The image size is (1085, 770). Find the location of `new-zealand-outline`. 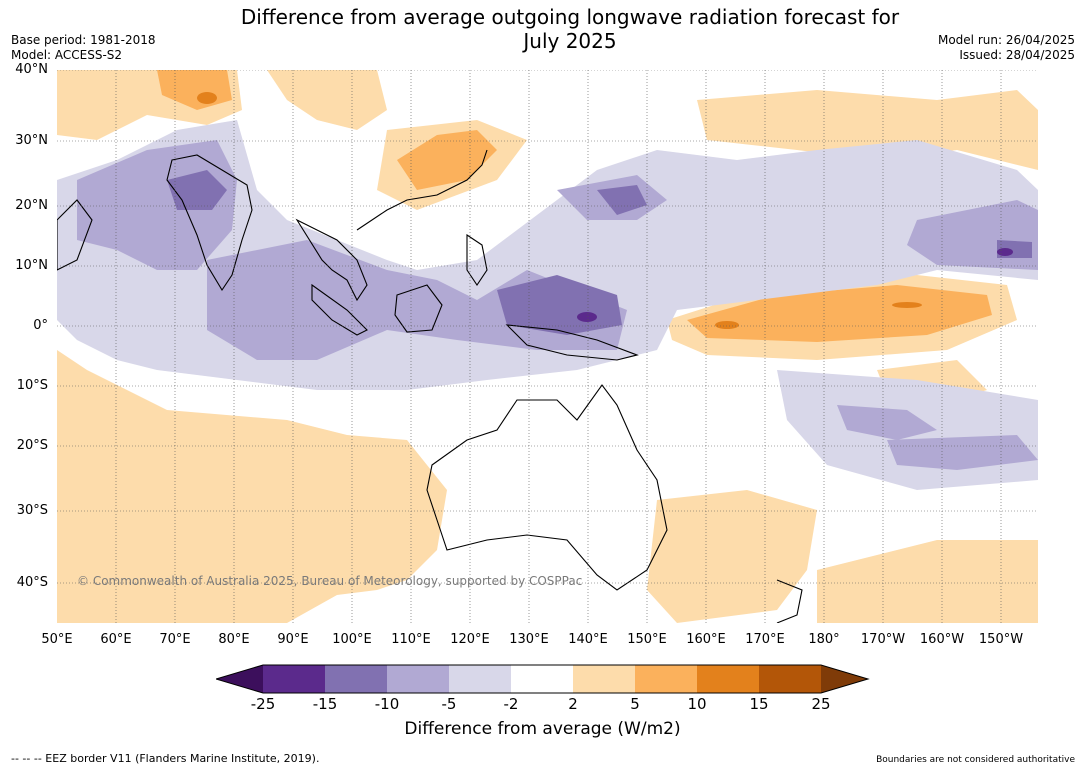

new-zealand-outline is located at coordinates (789, 601).